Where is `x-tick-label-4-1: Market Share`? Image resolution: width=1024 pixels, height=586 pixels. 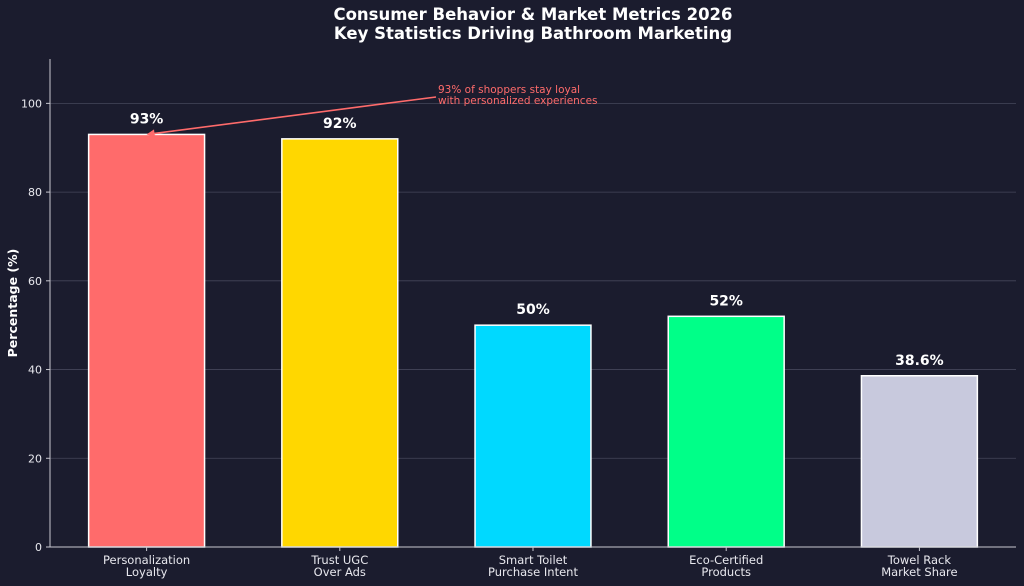 x-tick-label-4-1: Market Share is located at coordinates (919, 572).